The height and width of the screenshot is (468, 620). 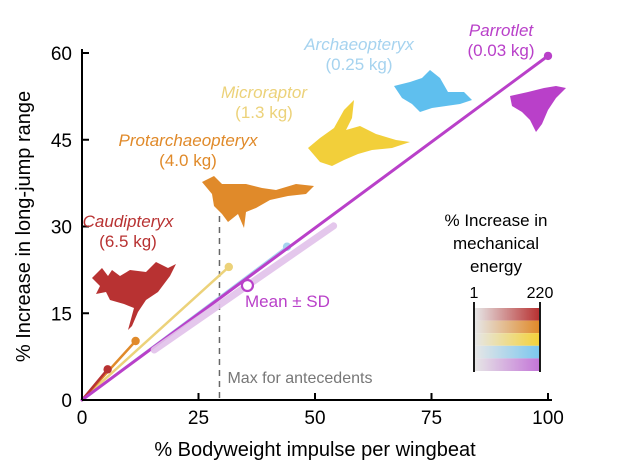 I want to click on x-tick-label: 0, so click(x=82, y=418).